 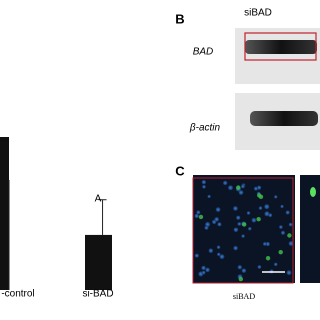 I want to click on panel-label: C, so click(x=180, y=170).